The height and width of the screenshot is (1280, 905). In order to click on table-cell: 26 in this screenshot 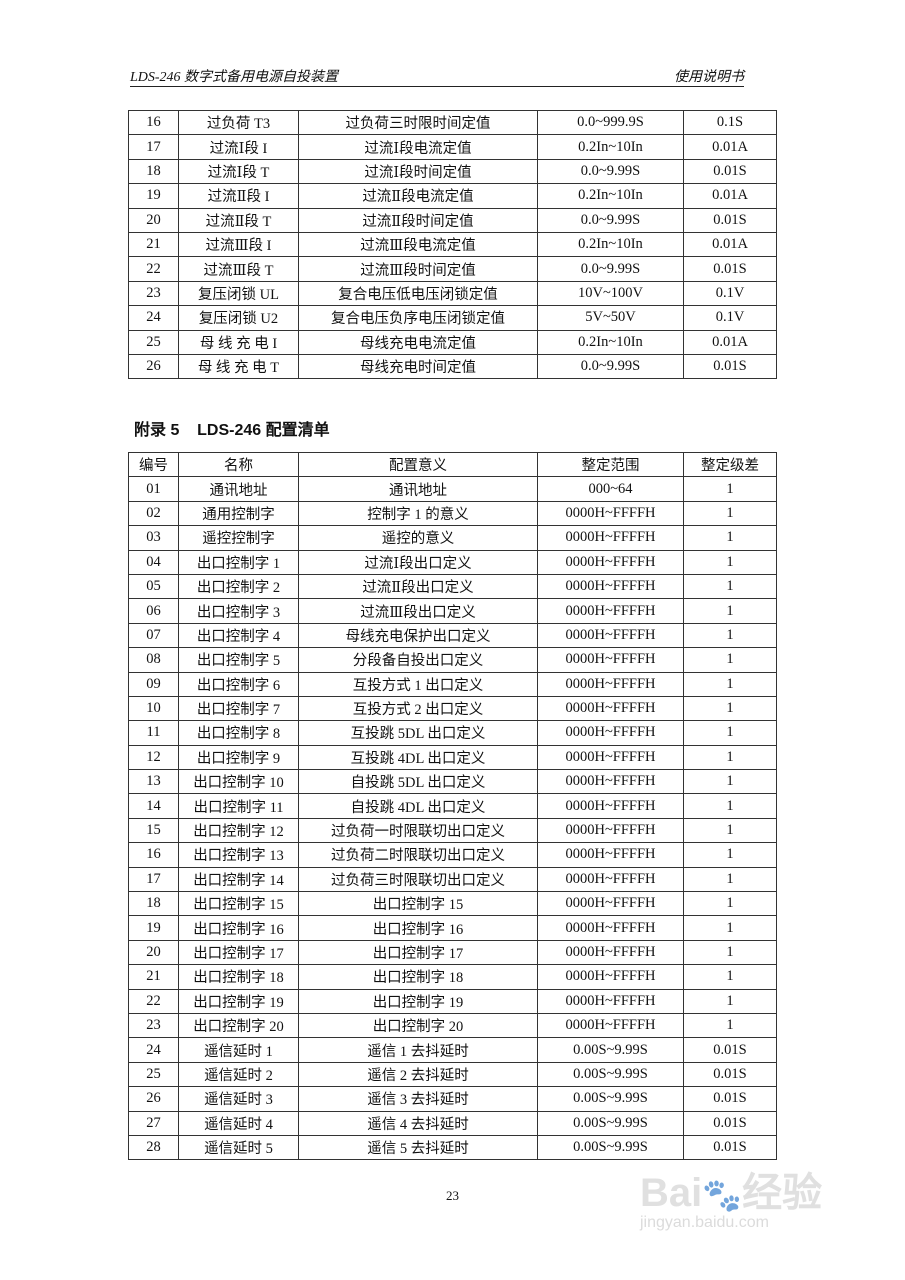, I will do `click(153, 1099)`.